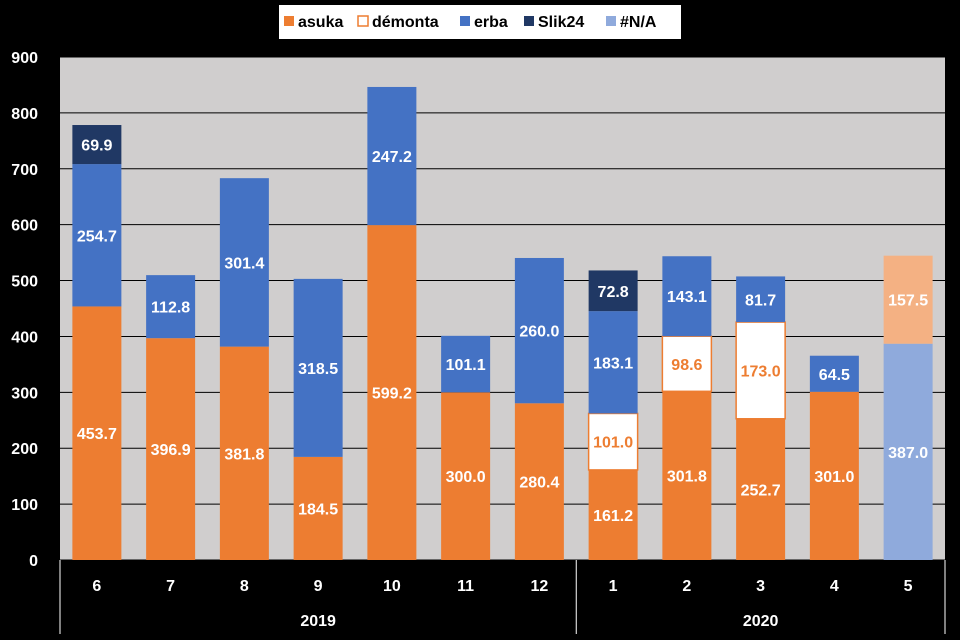 Image resolution: width=960 pixels, height=640 pixels. Describe the element at coordinates (761, 371) in the screenshot. I see `data-label: 173.0` at that location.